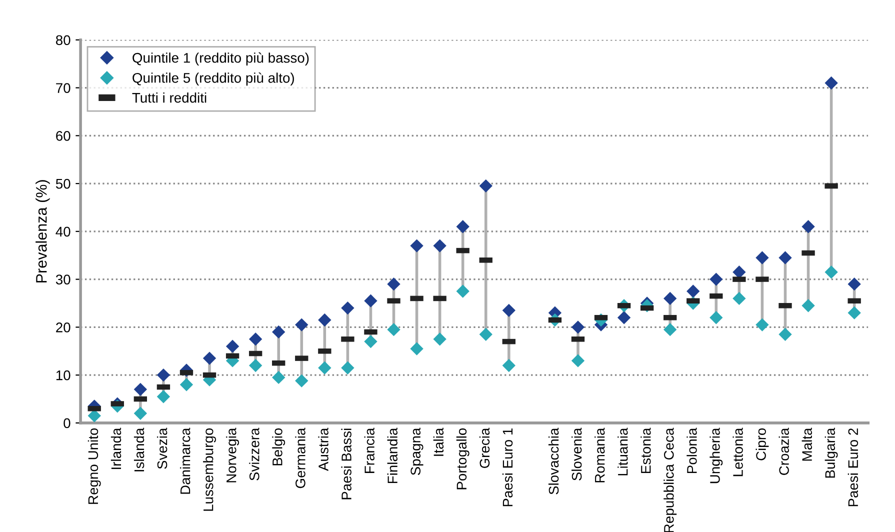 The width and height of the screenshot is (895, 532). Describe the element at coordinates (369, 450) in the screenshot. I see `x-tick-label: Francia` at that location.